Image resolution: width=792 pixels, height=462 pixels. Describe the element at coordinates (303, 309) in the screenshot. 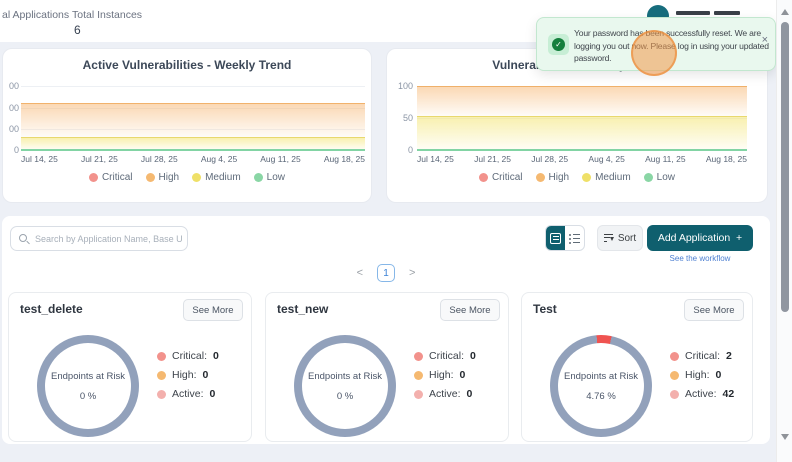

I see `application-name: test_new` at that location.